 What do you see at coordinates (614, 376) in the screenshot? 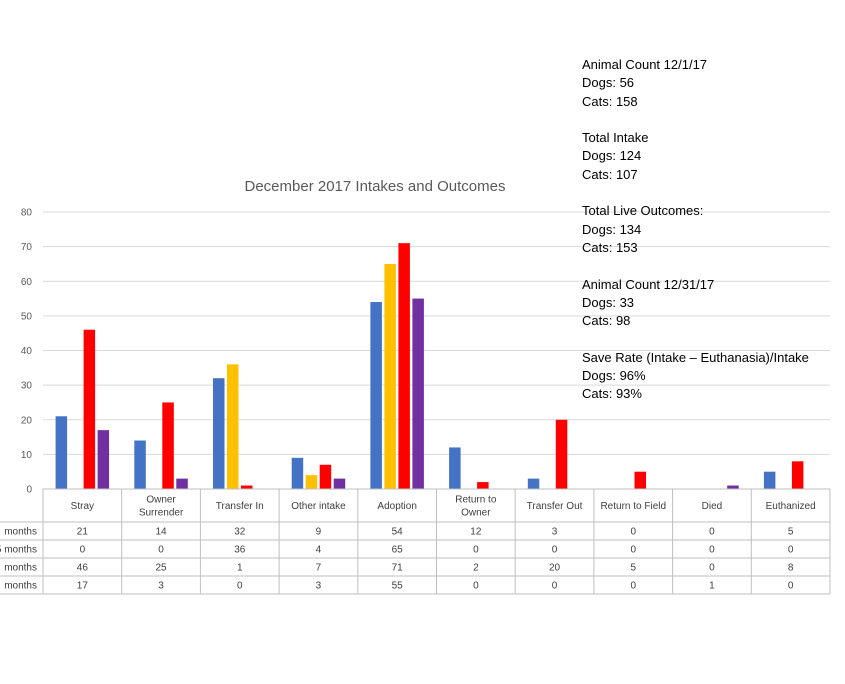
I see `summary-value: Dogs: 96%` at bounding box center [614, 376].